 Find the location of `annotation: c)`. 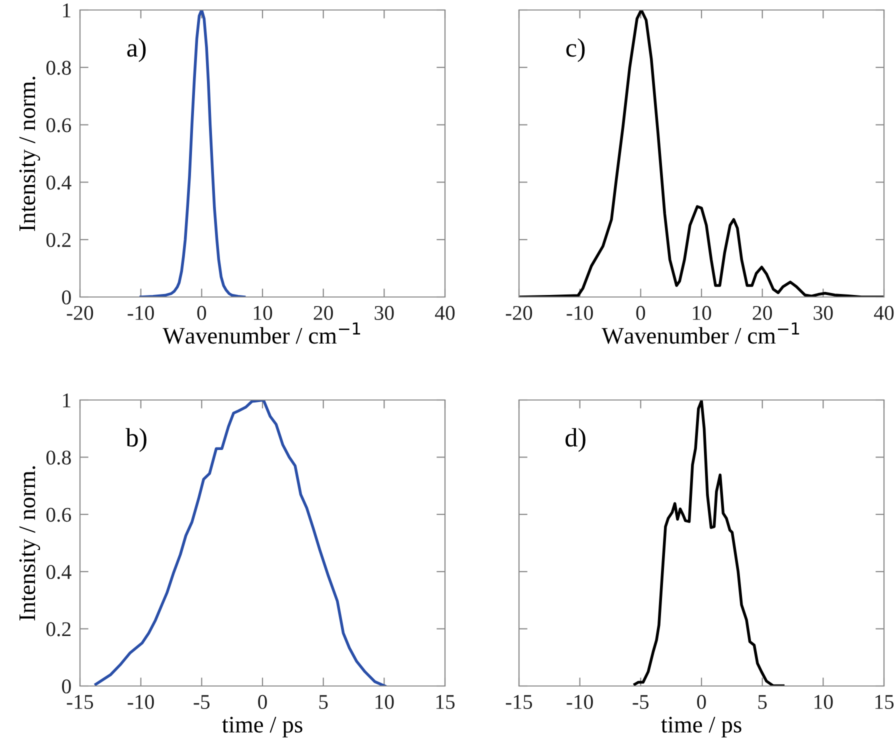

annotation: c) is located at coordinates (575, 50).